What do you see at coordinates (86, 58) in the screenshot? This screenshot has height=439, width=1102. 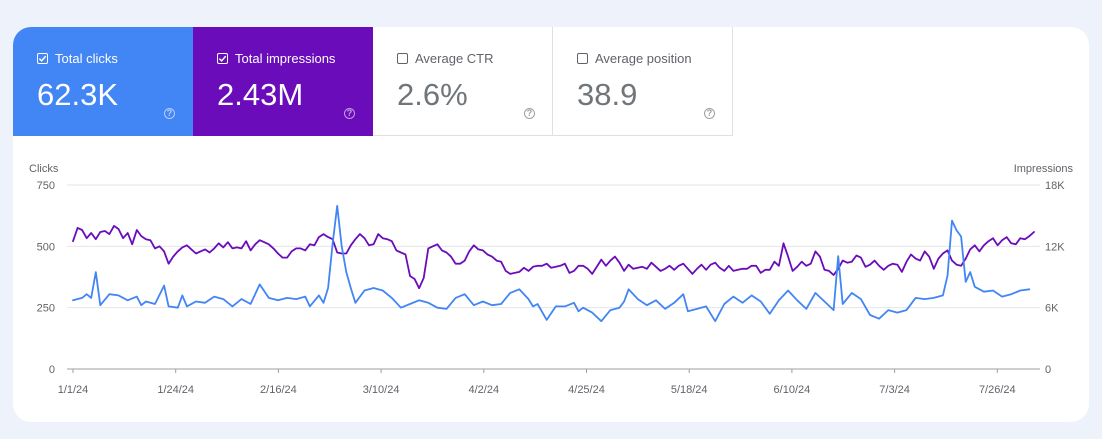 I see `metric-label: Total clicks` at bounding box center [86, 58].